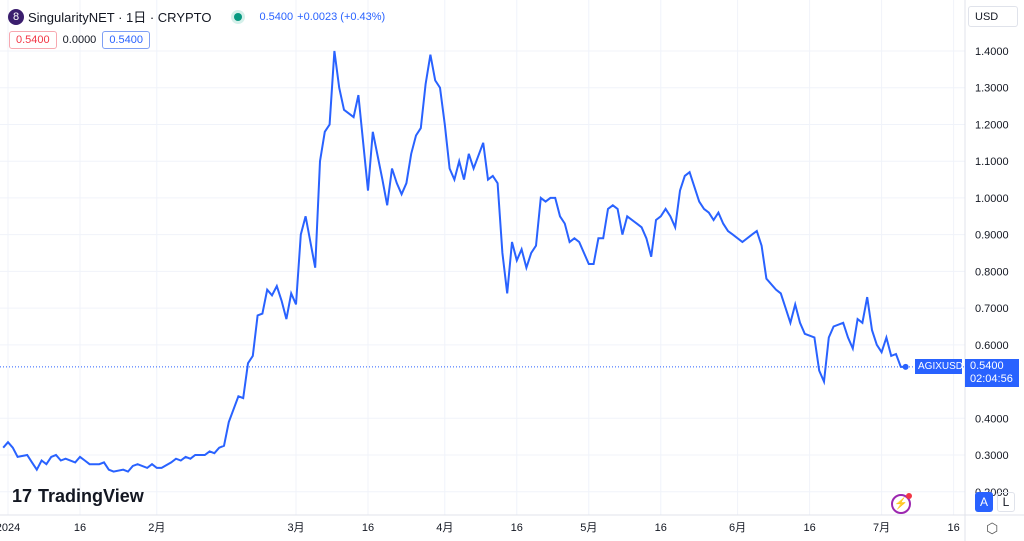 Image resolution: width=1024 pixels, height=541 pixels. What do you see at coordinates (992, 419) in the screenshot?
I see `y-tick-label: 0.4000` at bounding box center [992, 419].